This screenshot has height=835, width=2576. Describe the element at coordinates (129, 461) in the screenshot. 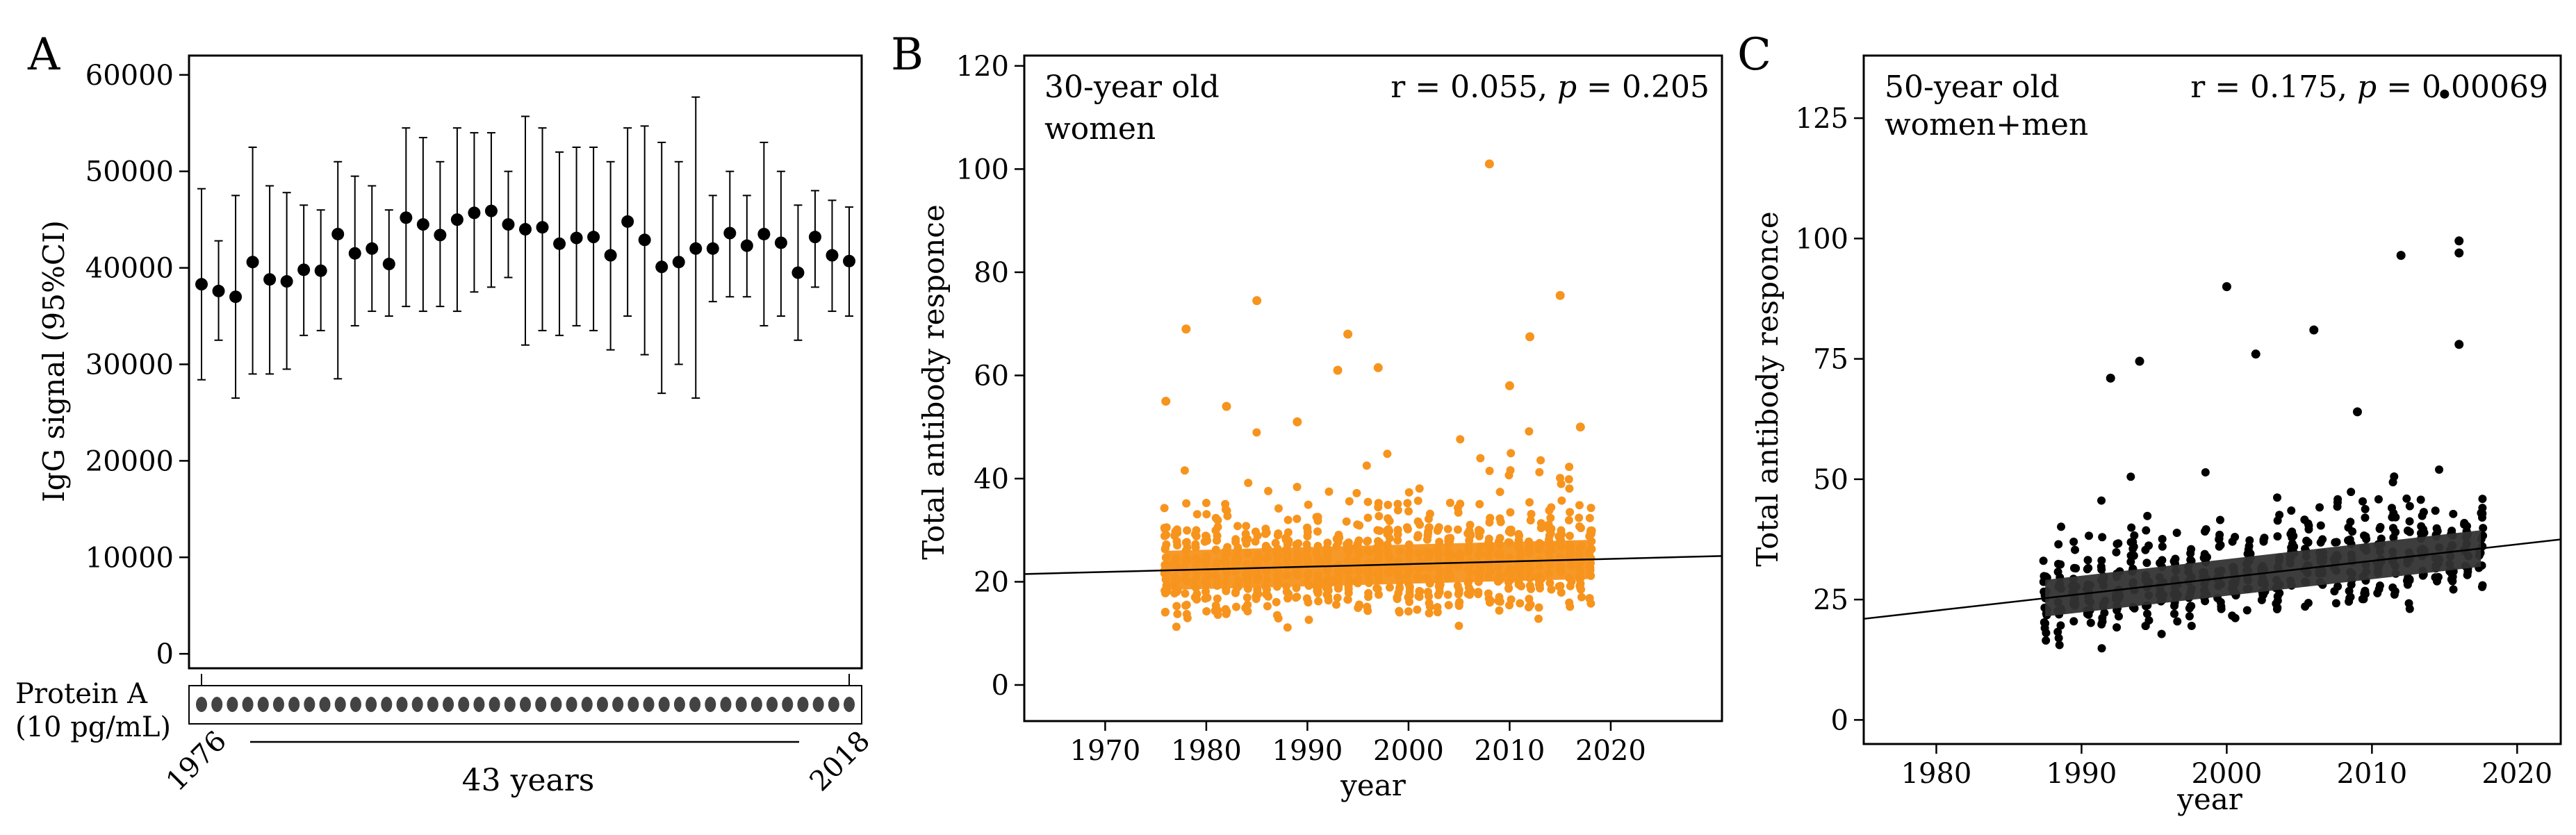

I see `a-ytick-label: 20000` at that location.